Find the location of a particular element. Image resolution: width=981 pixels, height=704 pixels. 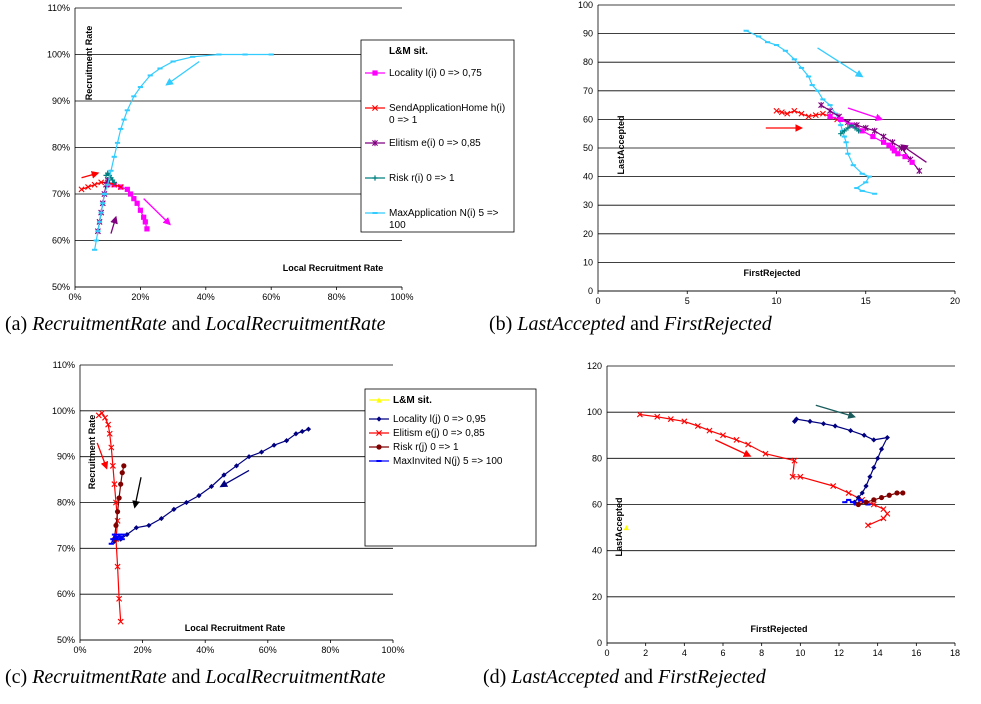

caption-text: (c) is located at coordinates (18, 677).